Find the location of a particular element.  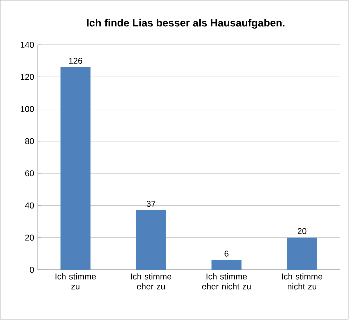

data-label: 37 is located at coordinates (151, 204).